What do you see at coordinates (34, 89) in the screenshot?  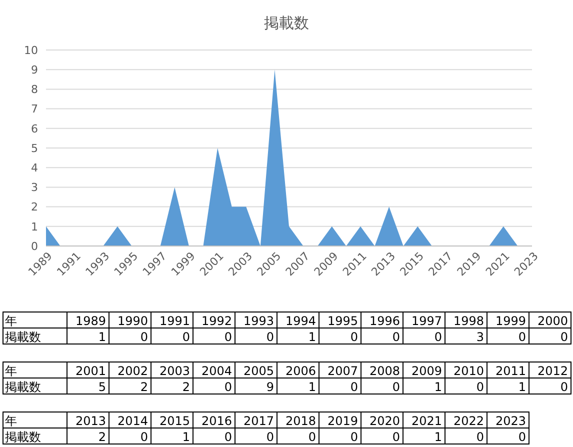 I see `y-tick-label: 8` at bounding box center [34, 89].